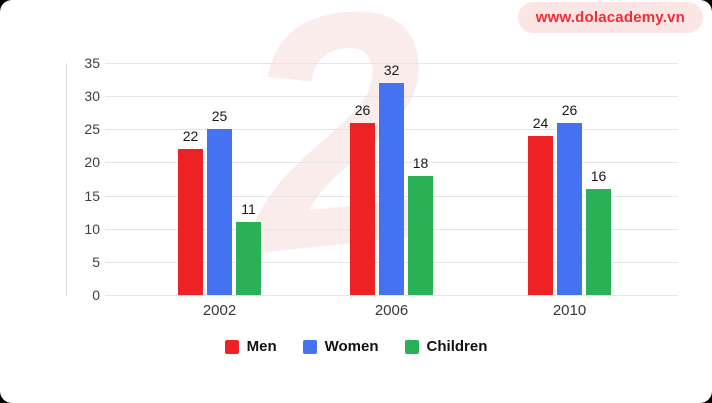 This screenshot has width=712, height=403. What do you see at coordinates (598, 242) in the screenshot?
I see `bar-children-2010` at bounding box center [598, 242].